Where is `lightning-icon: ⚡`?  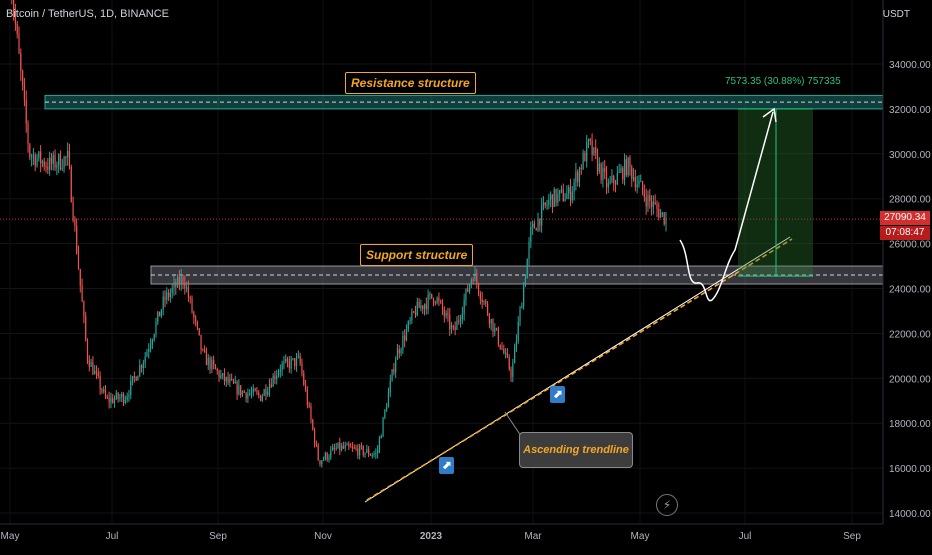 lightning-icon: ⚡ is located at coordinates (667, 505).